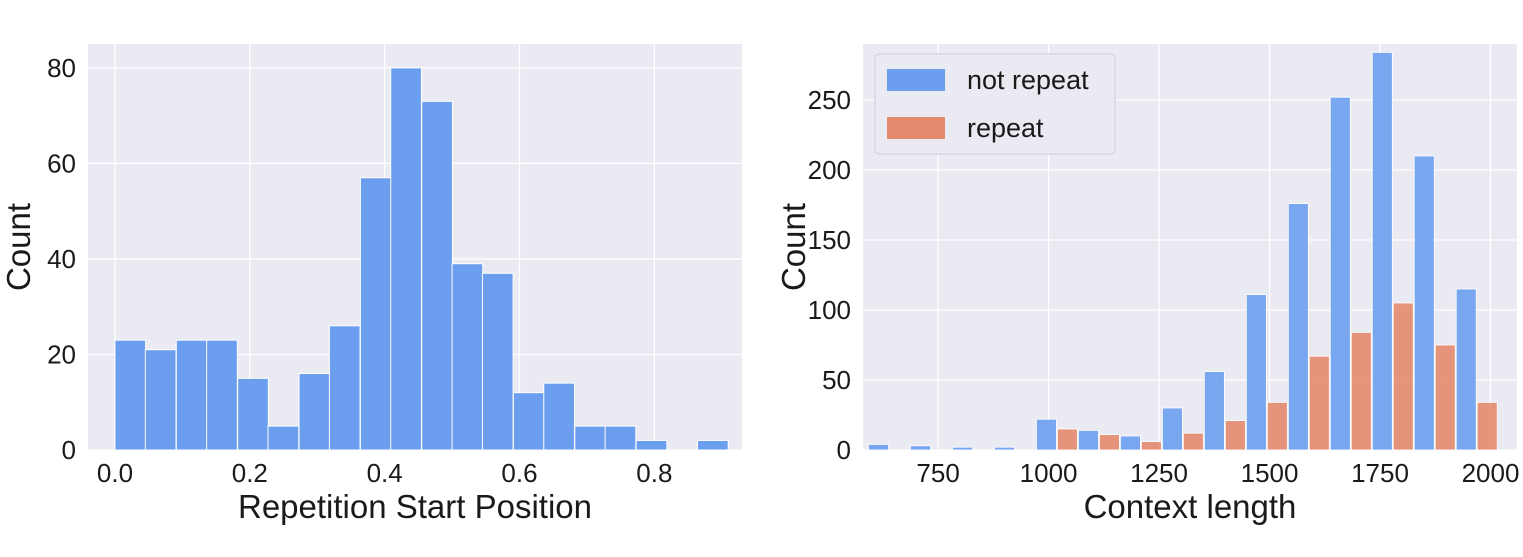 The width and height of the screenshot is (1523, 557). I want to click on y-tick-label: 40, so click(61, 259).